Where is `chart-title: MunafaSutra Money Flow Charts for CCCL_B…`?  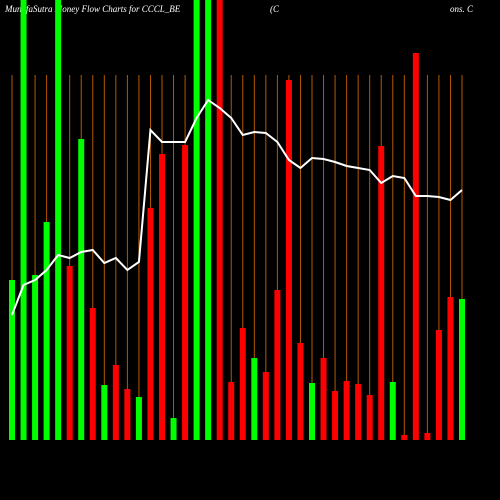
chart-title: MunafaSutra Money Flow Charts for CCCL_B… is located at coordinates (92, 9).